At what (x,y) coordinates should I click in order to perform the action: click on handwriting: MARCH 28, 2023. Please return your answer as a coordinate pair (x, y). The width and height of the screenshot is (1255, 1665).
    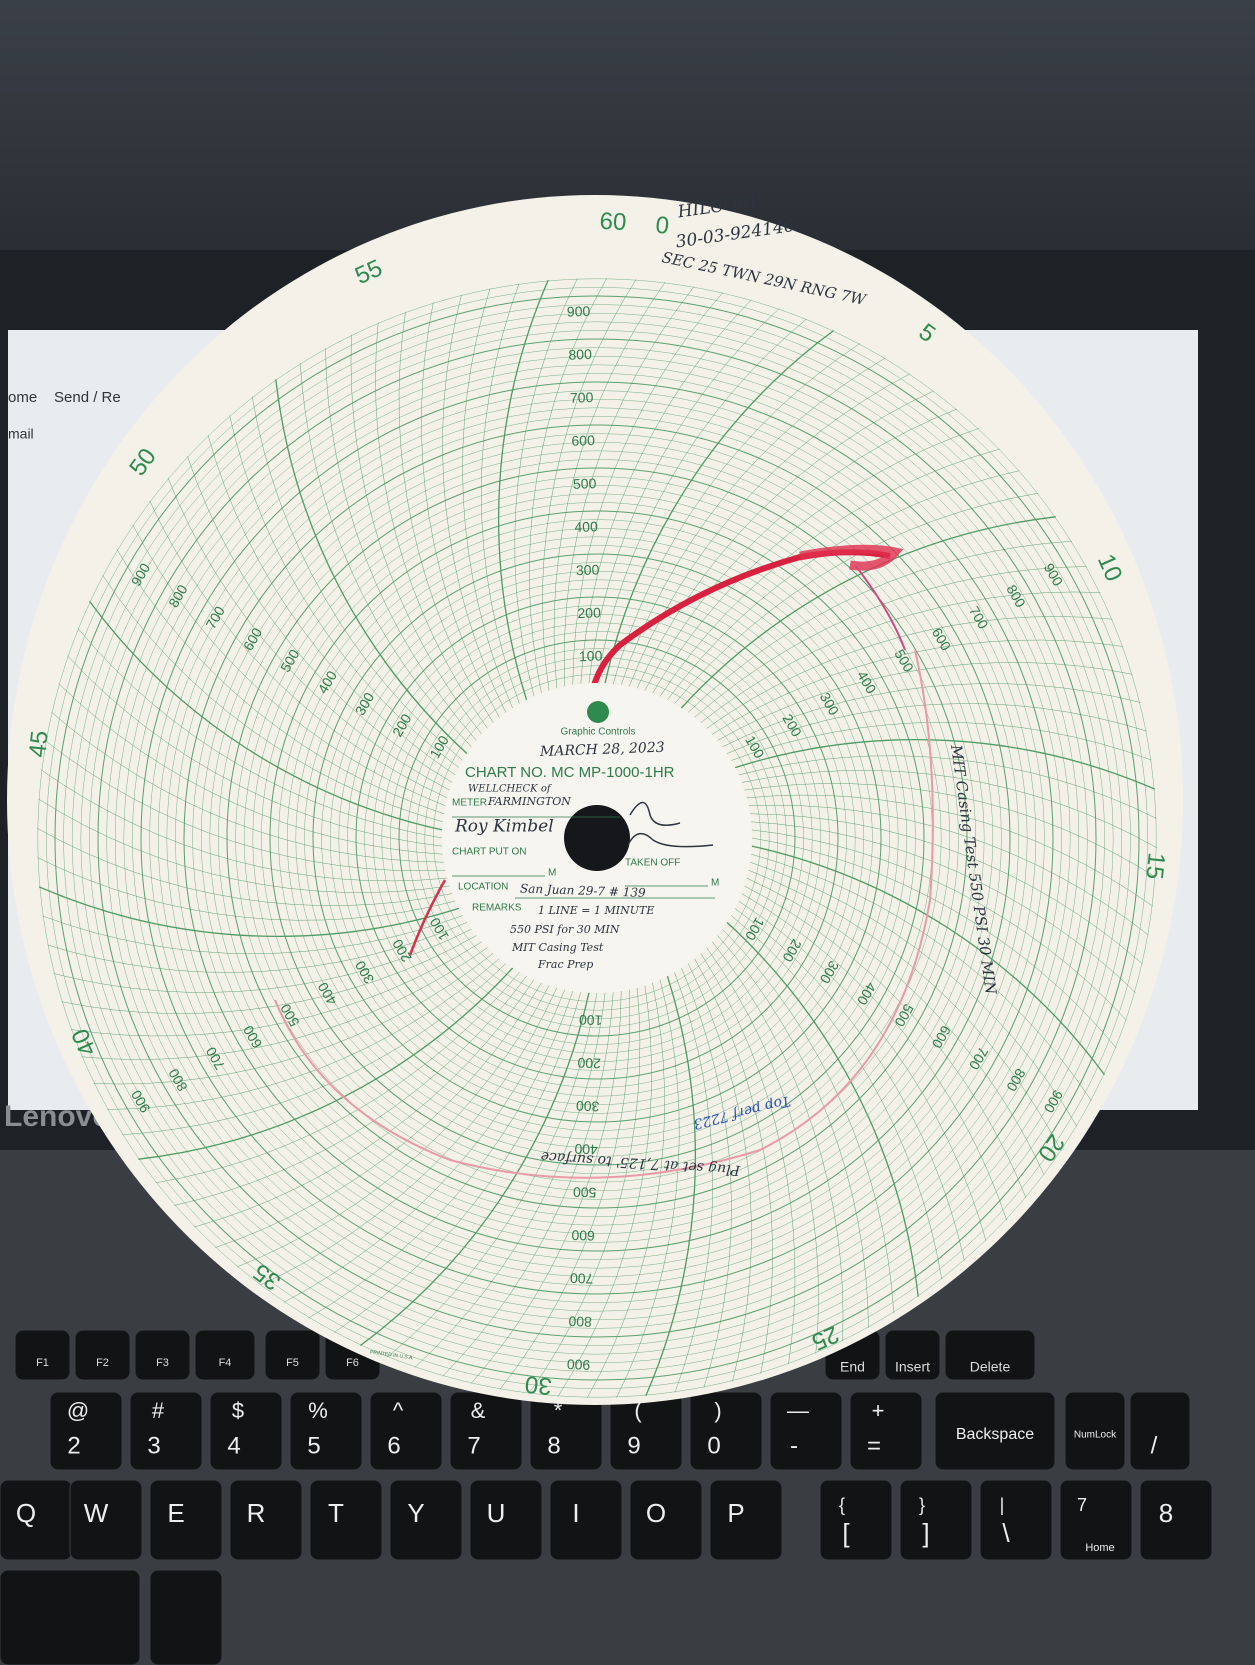
    Looking at the image, I should click on (602, 750).